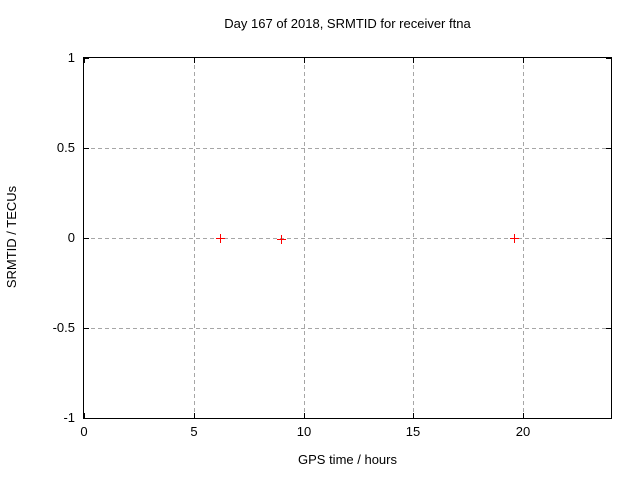 The image size is (640, 480). I want to click on x-tick-label: 15, so click(413, 431).